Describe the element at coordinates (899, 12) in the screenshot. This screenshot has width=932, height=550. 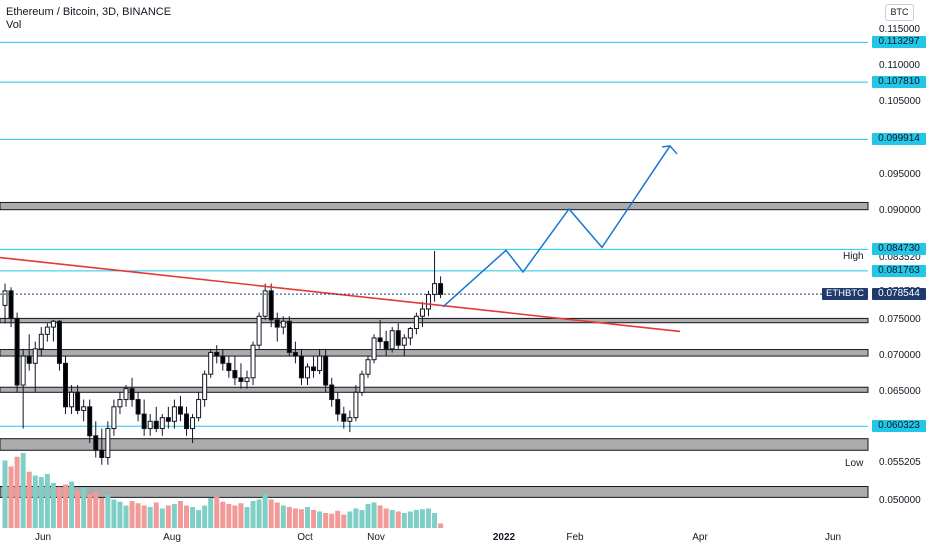
I see `currency-button: BTC` at that location.